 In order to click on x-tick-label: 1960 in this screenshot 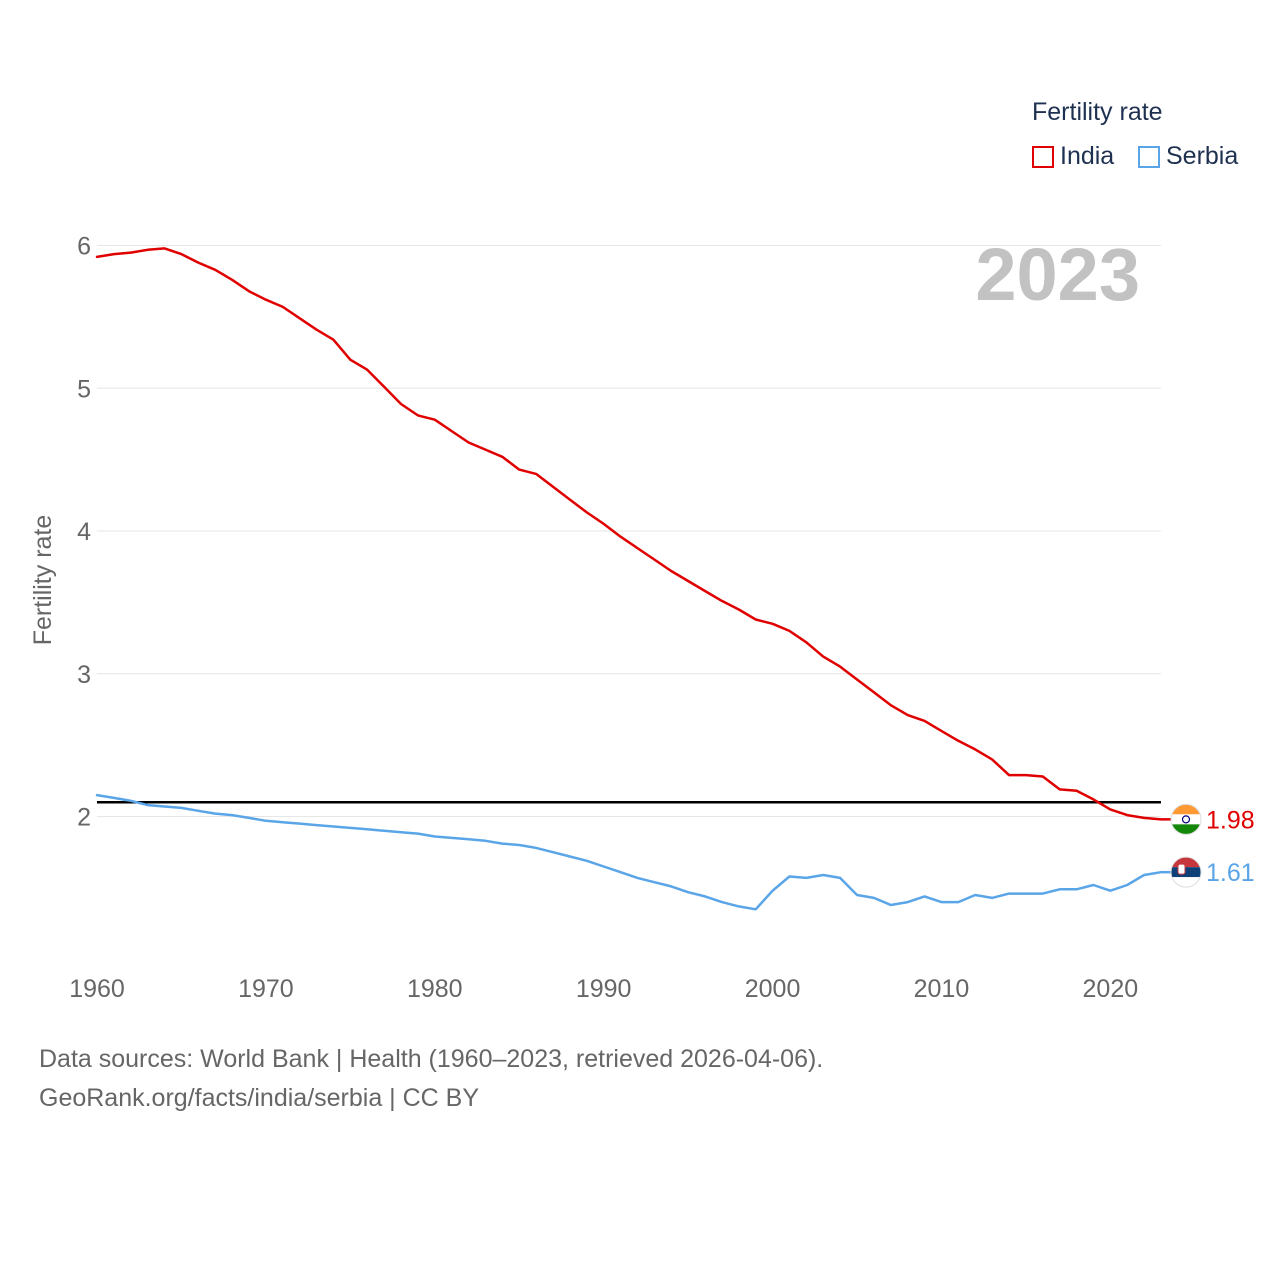, I will do `click(97, 989)`.